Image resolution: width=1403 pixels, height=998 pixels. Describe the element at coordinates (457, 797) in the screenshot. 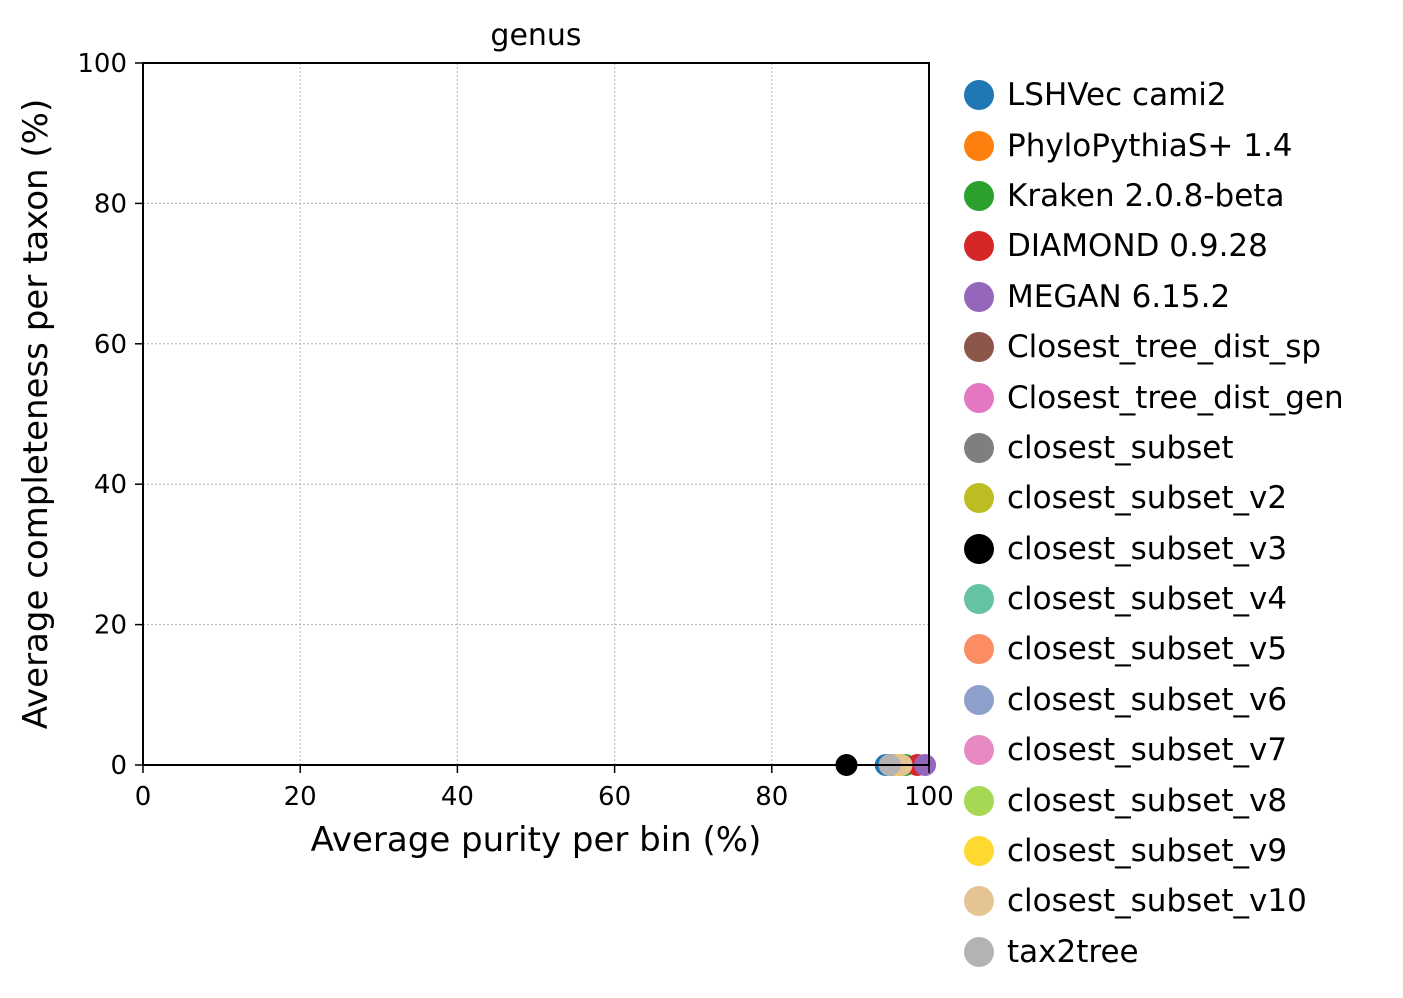

I see `x-tick-label: 40` at that location.